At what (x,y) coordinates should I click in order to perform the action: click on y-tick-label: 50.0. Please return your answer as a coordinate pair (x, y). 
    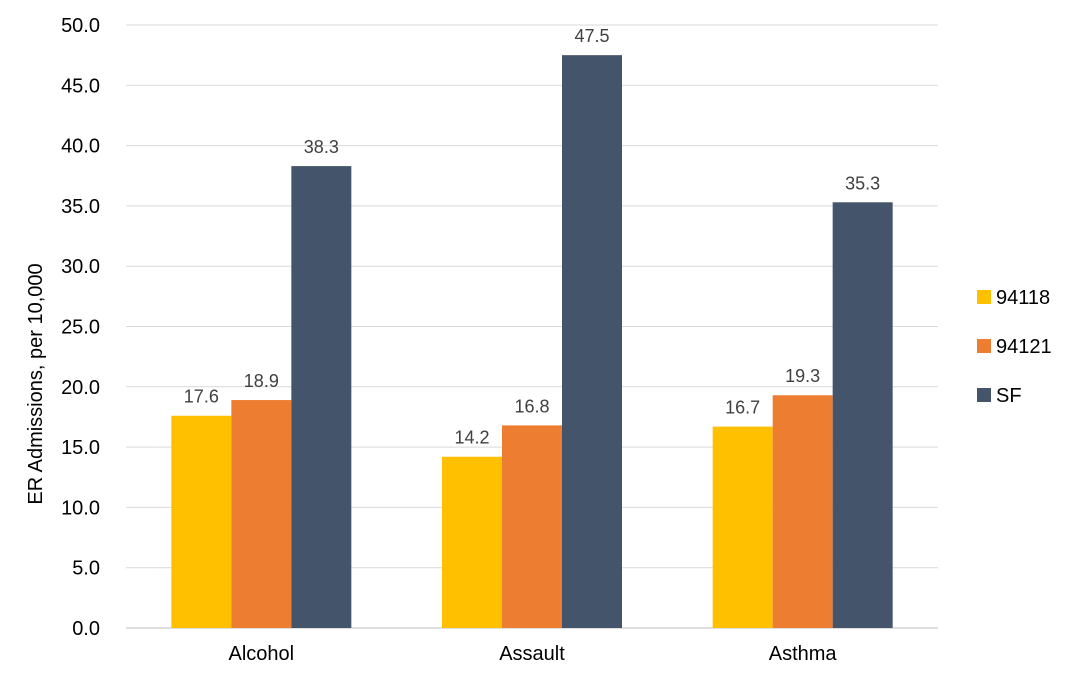
    Looking at the image, I should click on (80, 26).